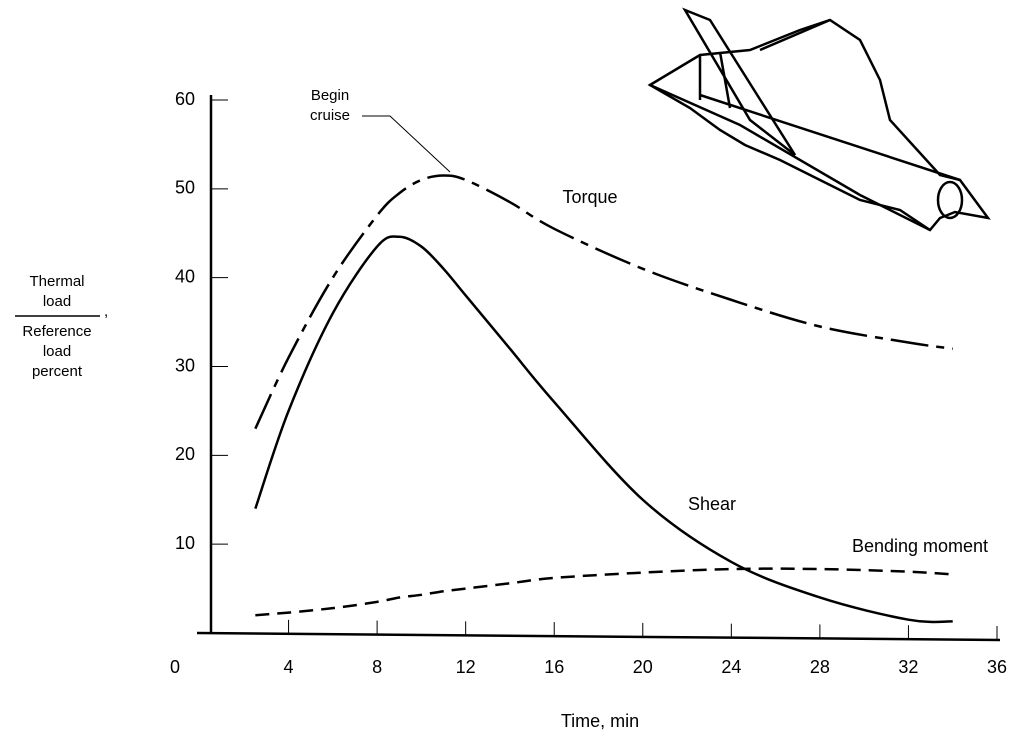 This screenshot has height=749, width=1022. Describe the element at coordinates (289, 667) in the screenshot. I see `x-tick-label: 4` at that location.